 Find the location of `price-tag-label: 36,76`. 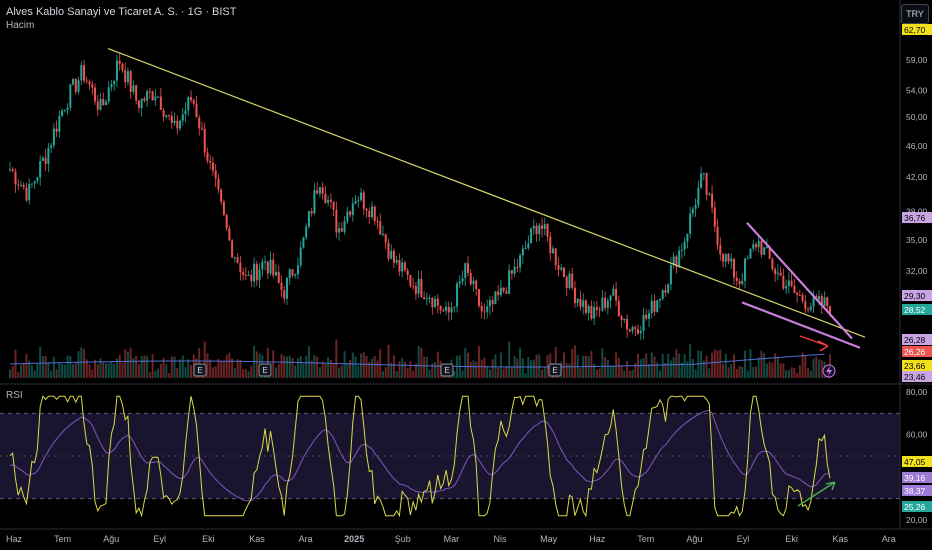

price-tag-label: 36,76 is located at coordinates (915, 218).